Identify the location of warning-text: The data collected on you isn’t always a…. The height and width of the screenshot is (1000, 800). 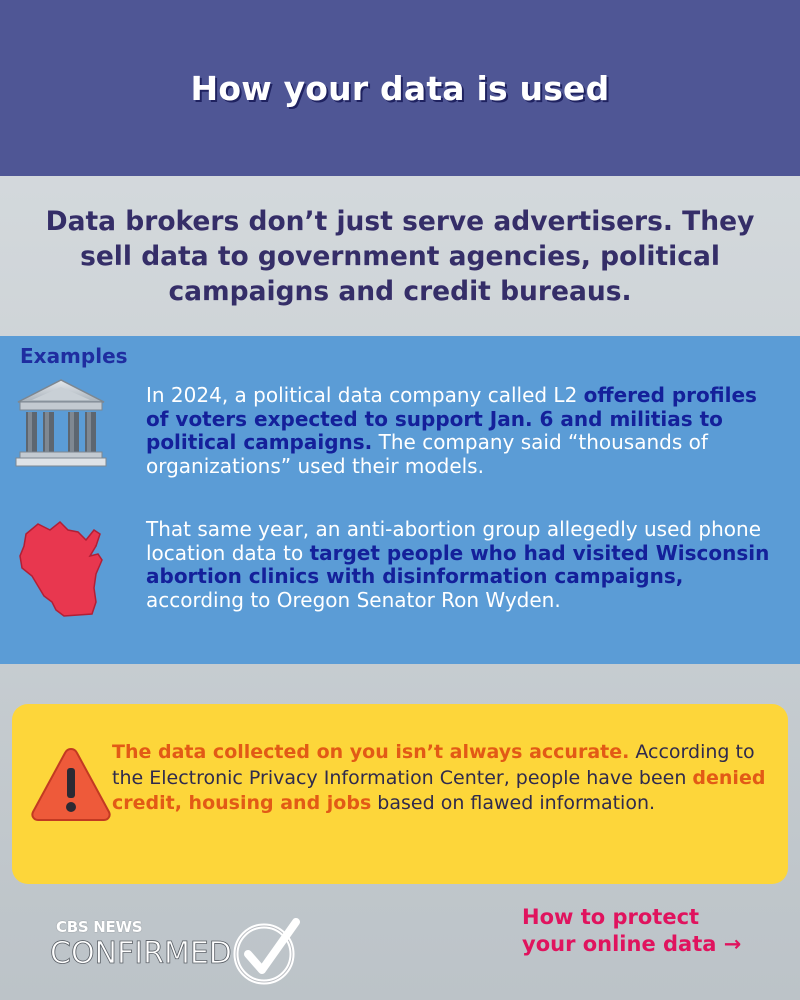
(442, 778).